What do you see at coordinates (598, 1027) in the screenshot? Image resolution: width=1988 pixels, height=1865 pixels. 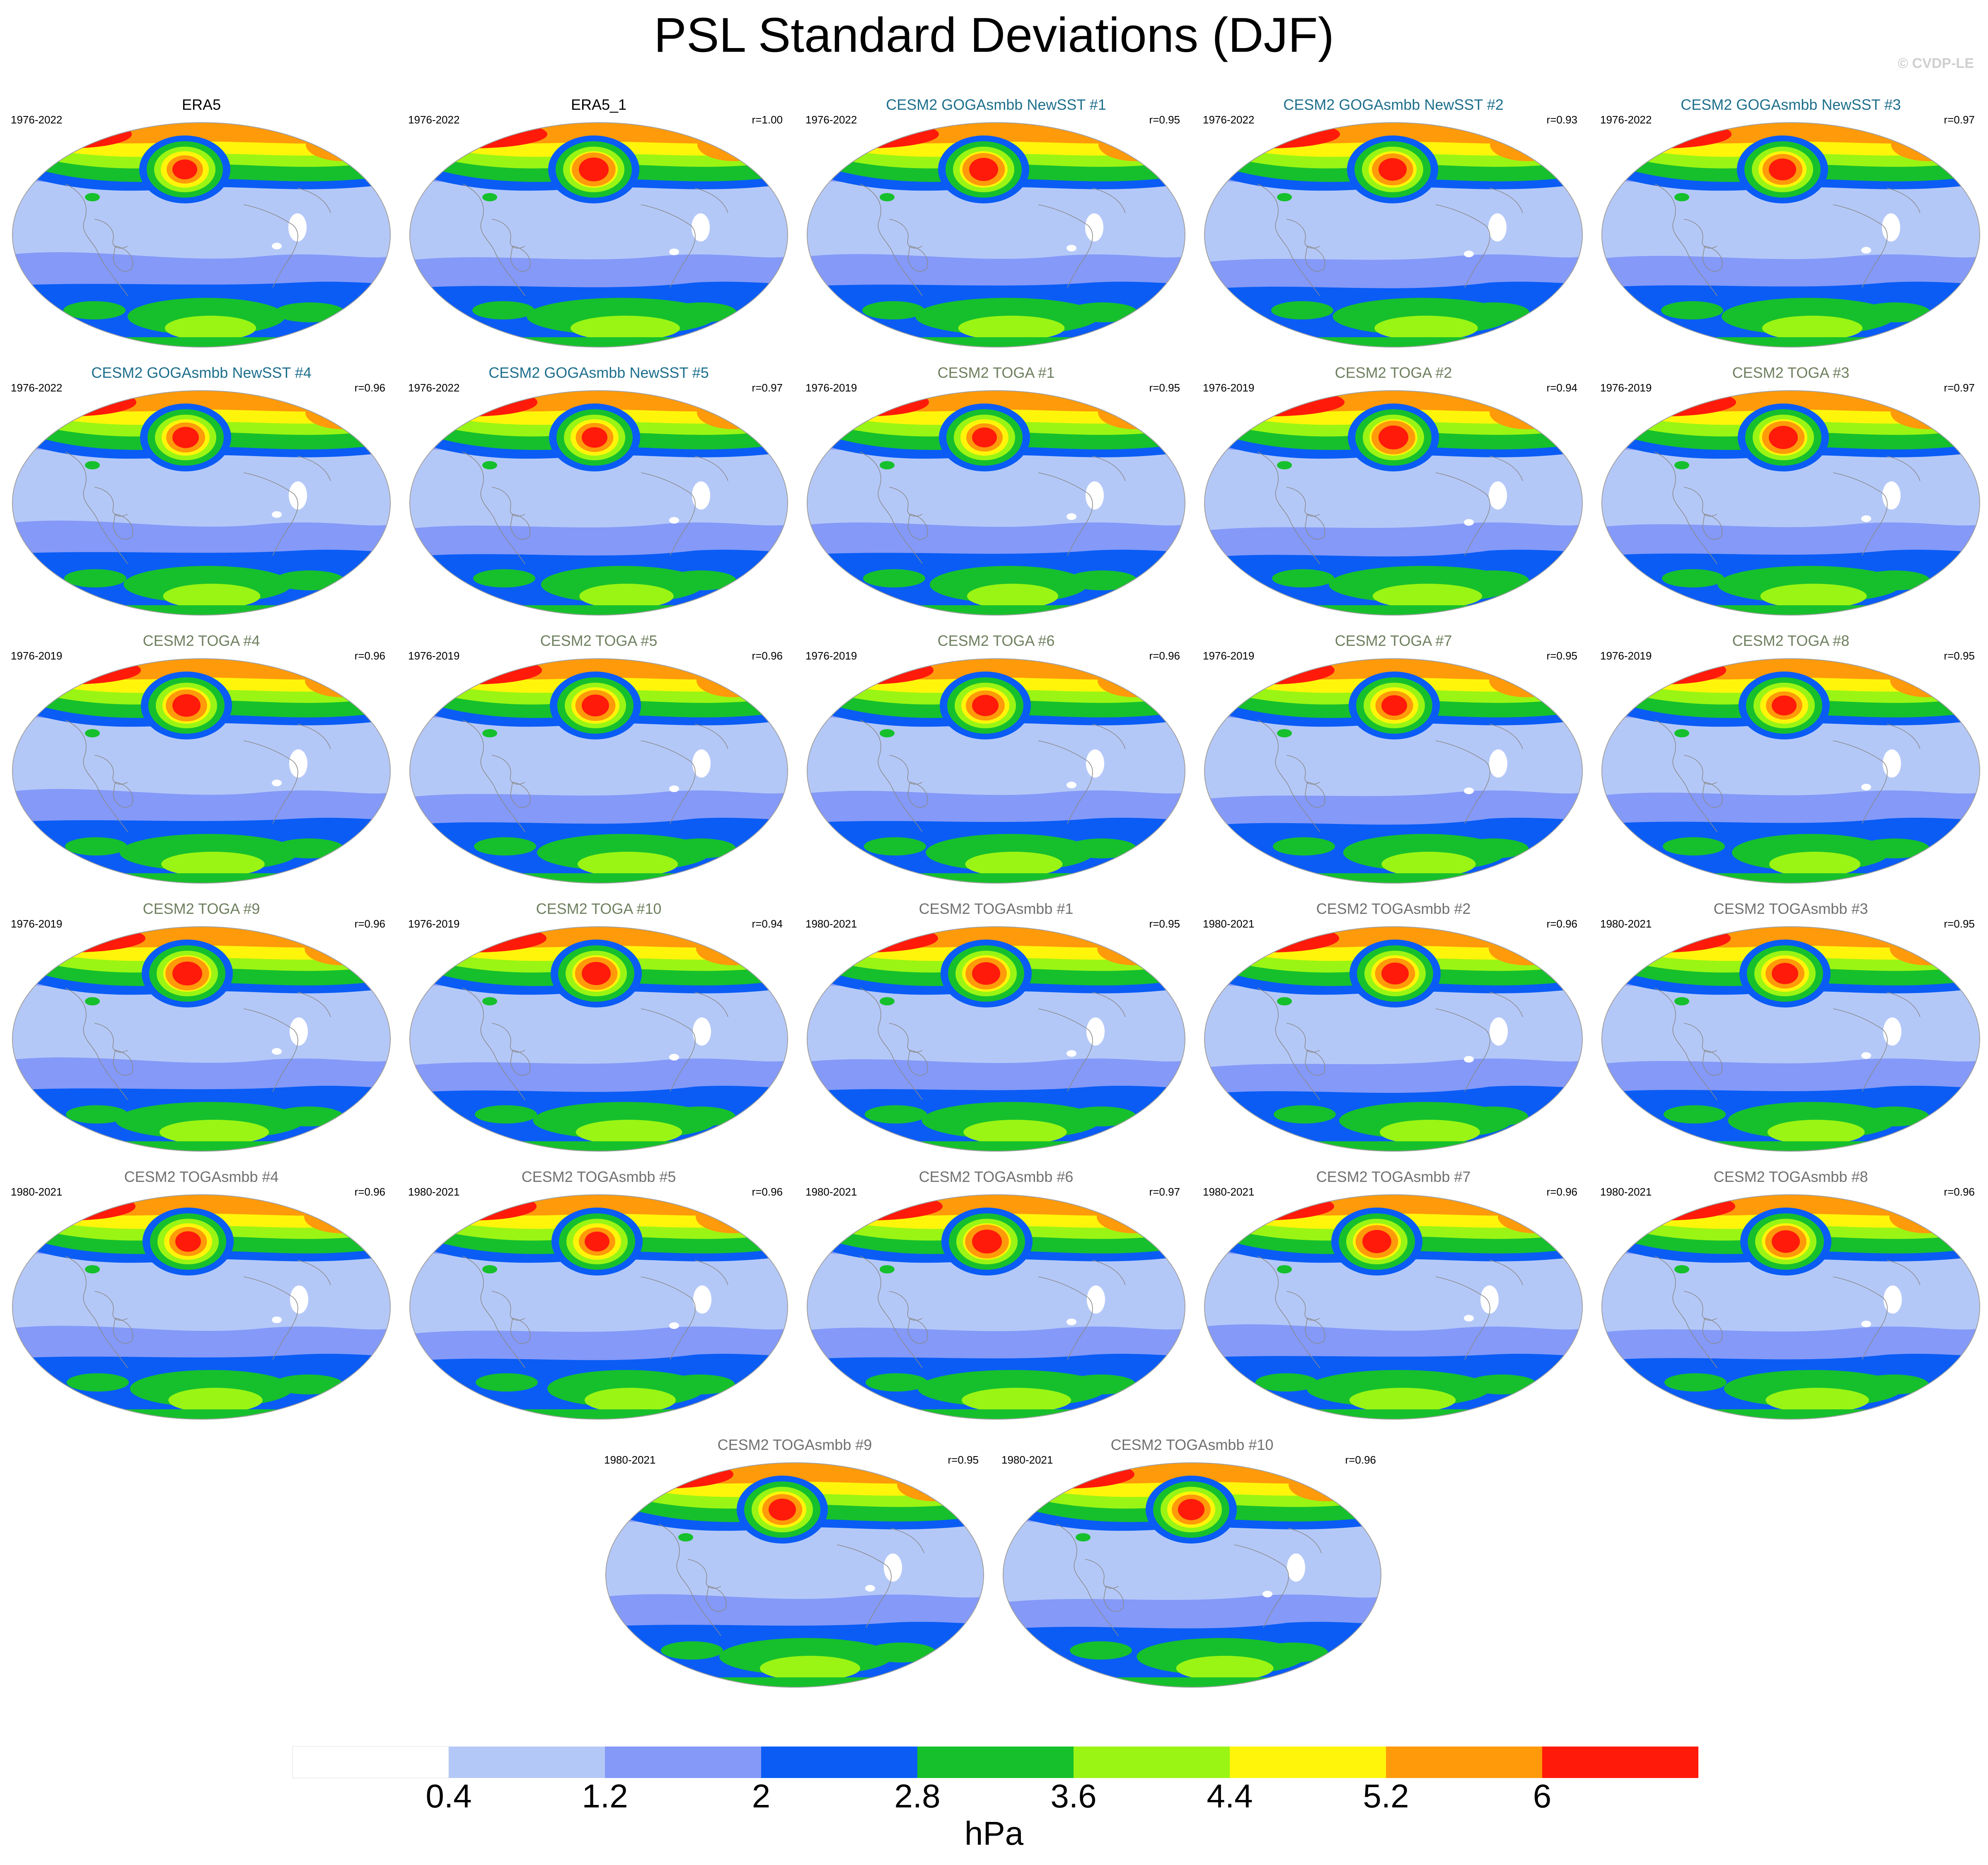 I see `map-panel: CESM2 TOGA #10 1976-2019 r=0.94` at bounding box center [598, 1027].